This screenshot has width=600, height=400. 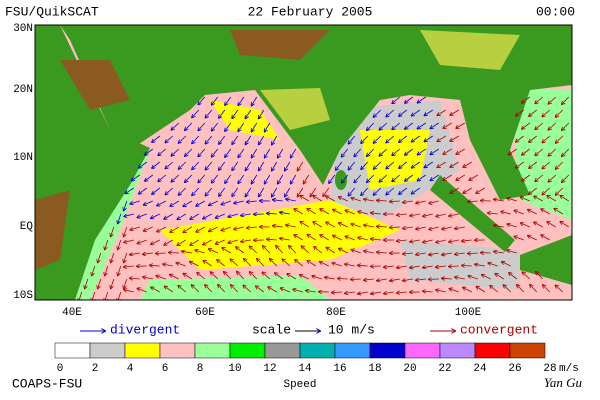 I want to click on scale-value: 10 m/s, so click(x=351, y=329).